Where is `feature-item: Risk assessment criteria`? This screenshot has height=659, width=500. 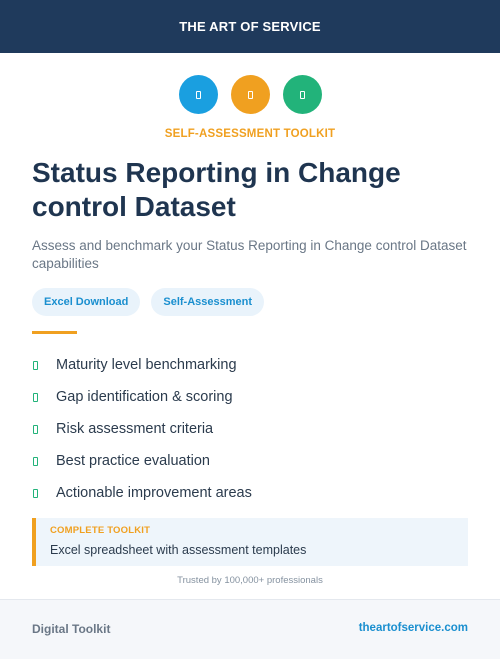
feature-item: Risk assessment criteria is located at coordinates (252, 429).